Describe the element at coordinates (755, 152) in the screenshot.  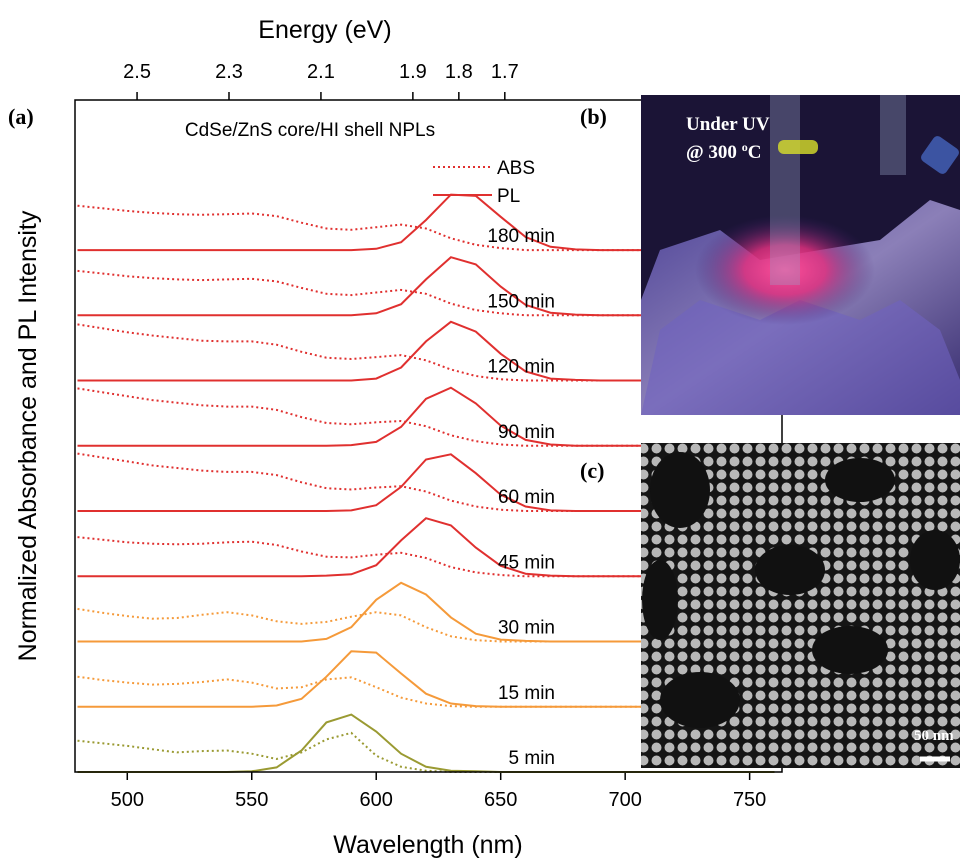
I see `caption-part: C` at that location.